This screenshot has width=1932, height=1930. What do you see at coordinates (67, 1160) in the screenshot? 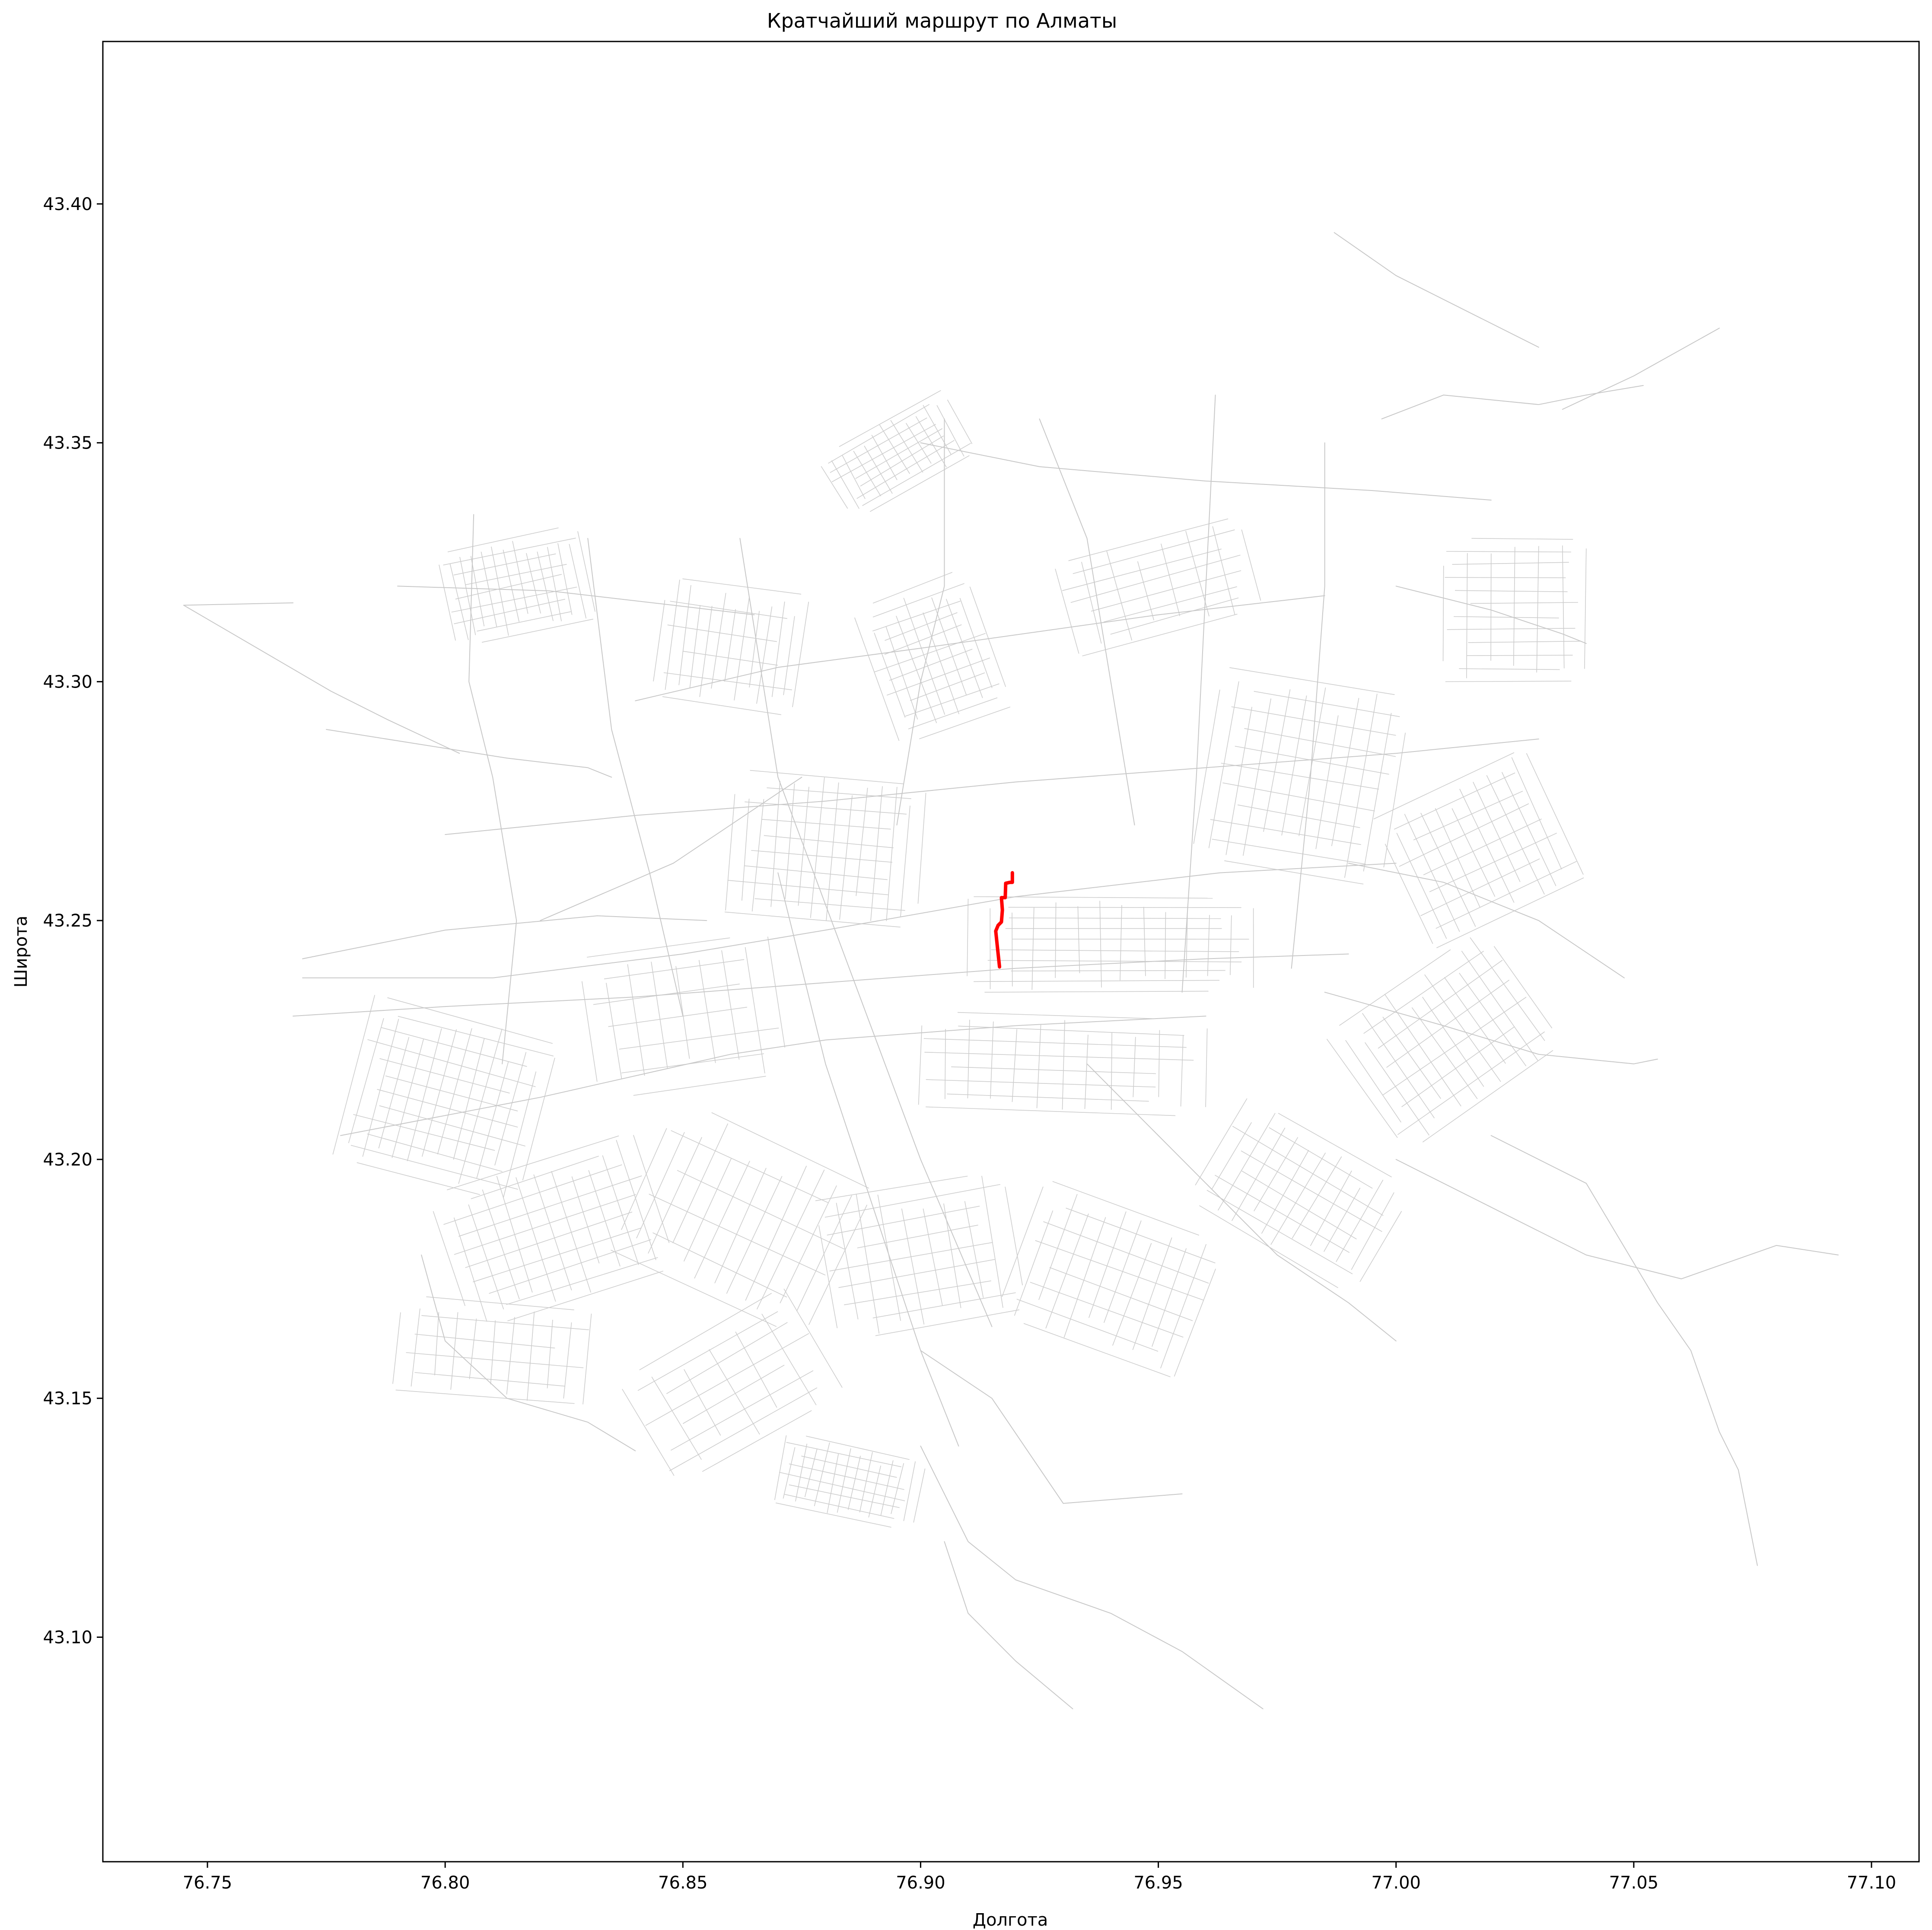
I see `y-tick-label: 43.20` at bounding box center [67, 1160].